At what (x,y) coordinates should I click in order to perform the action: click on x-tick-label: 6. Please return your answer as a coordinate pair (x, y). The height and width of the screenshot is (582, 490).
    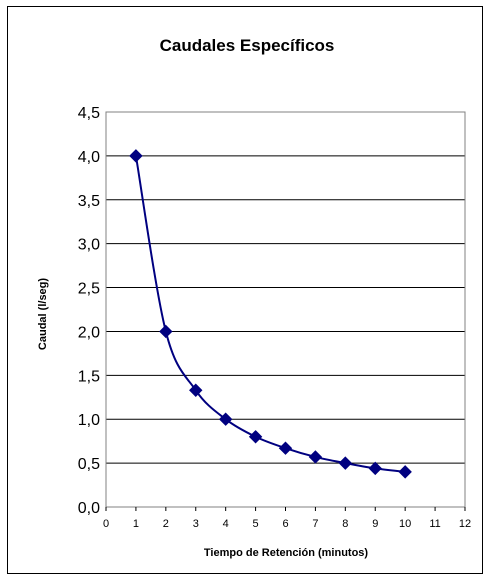
    Looking at the image, I should click on (285, 524).